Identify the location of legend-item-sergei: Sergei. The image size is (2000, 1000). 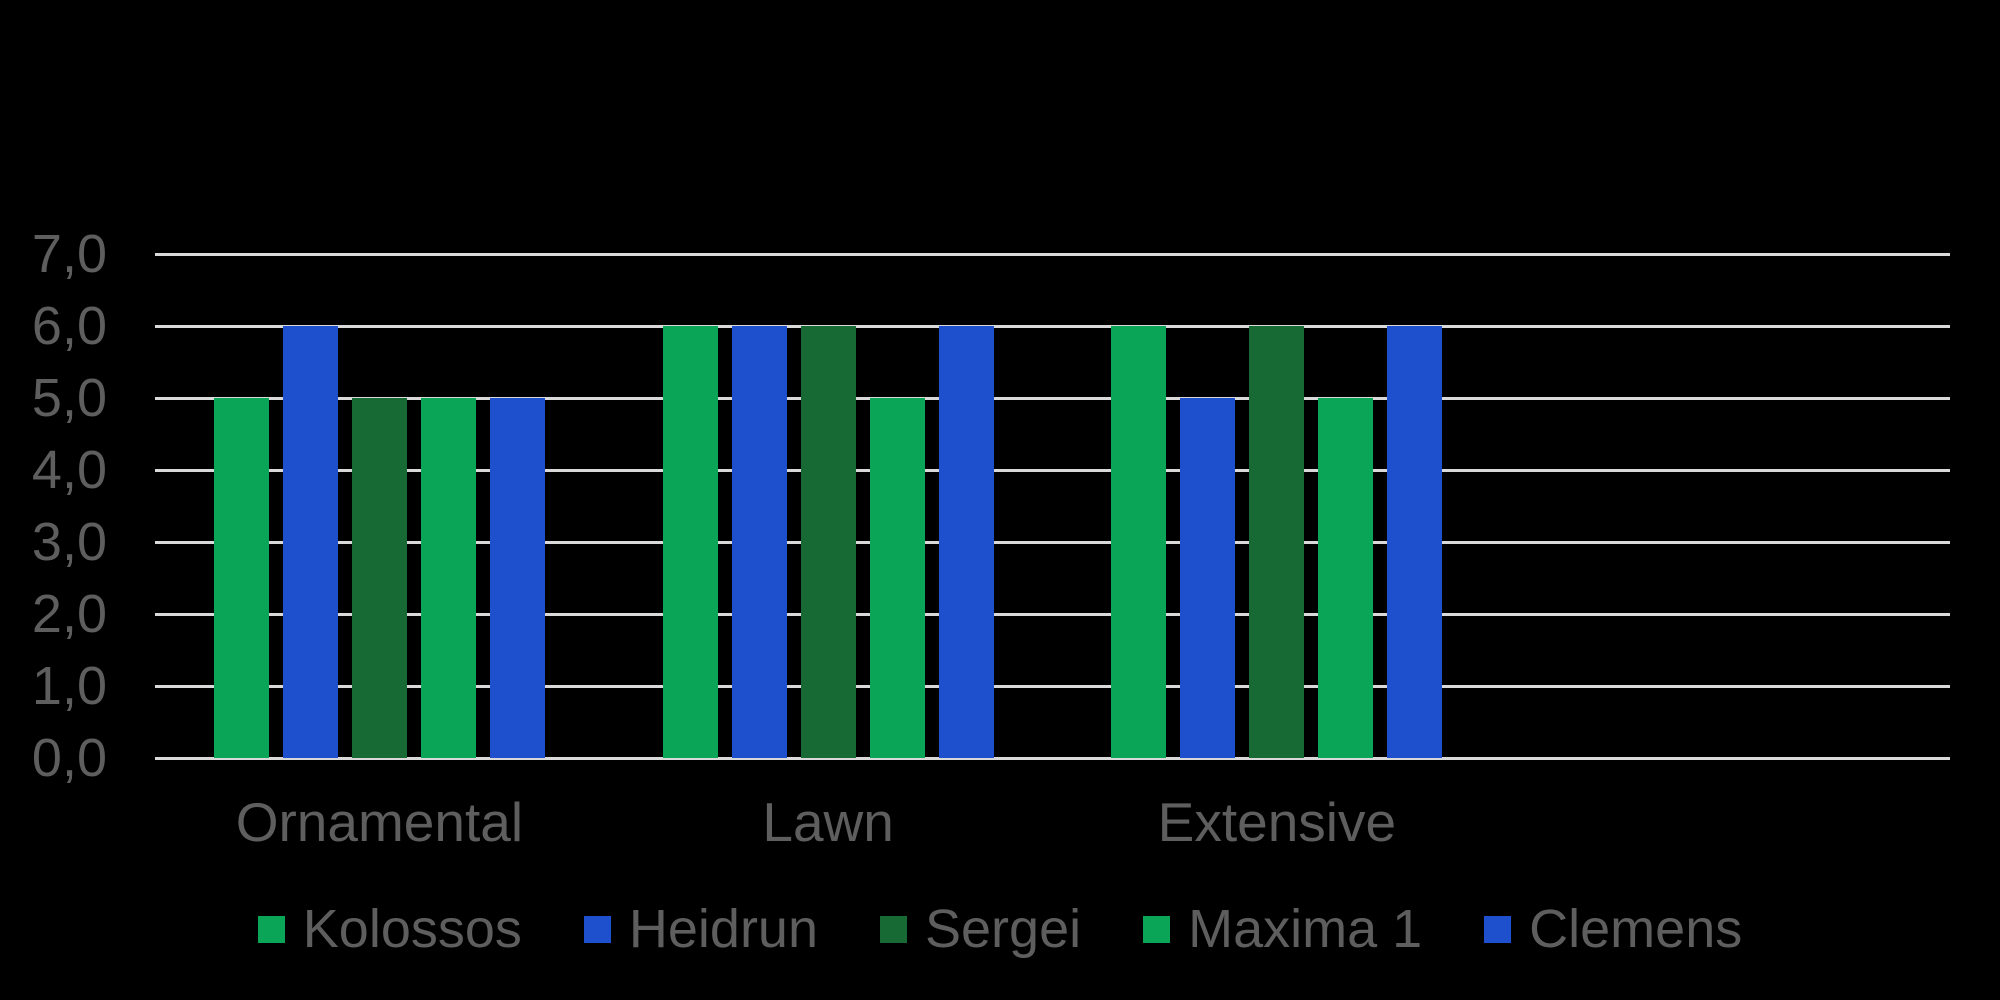
(980, 929).